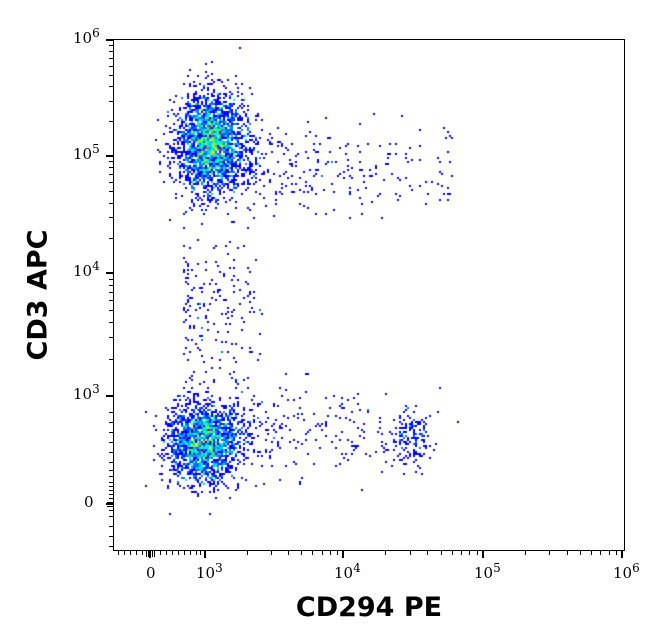 The width and height of the screenshot is (646, 641). What do you see at coordinates (38, 295) in the screenshot?
I see `y-axis-title: CD3 APC` at bounding box center [38, 295].